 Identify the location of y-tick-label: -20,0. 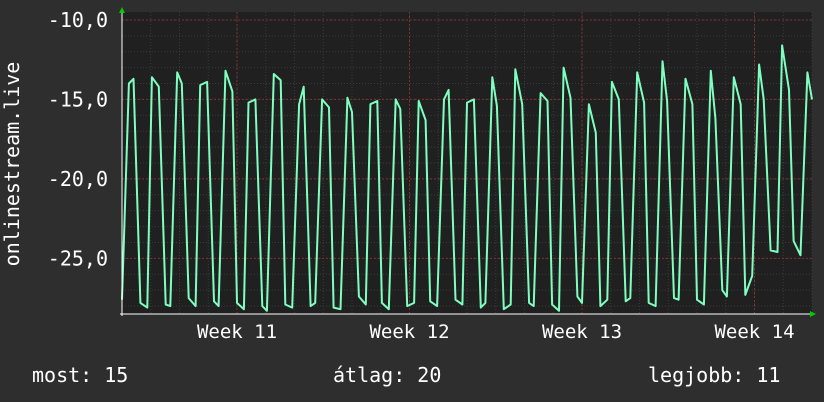
(78, 179).